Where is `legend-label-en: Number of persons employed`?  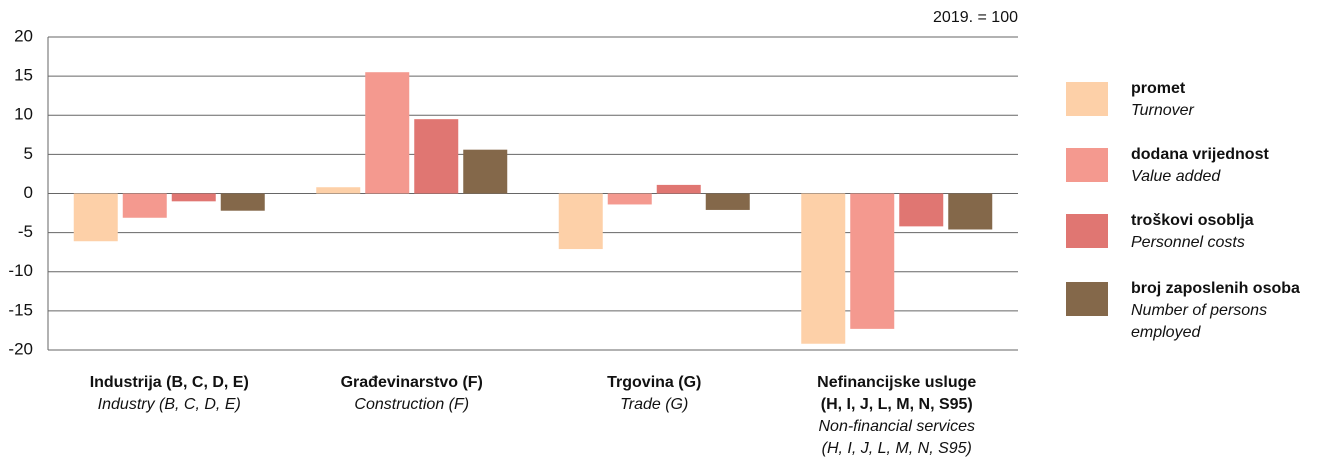
legend-label-en: Number of persons employed is located at coordinates (1199, 321).